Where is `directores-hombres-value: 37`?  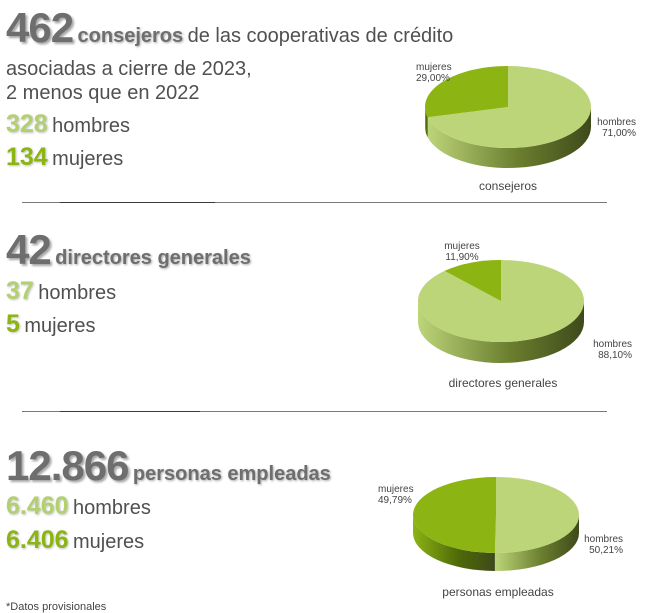 directores-hombres-value: 37 is located at coordinates (20, 291).